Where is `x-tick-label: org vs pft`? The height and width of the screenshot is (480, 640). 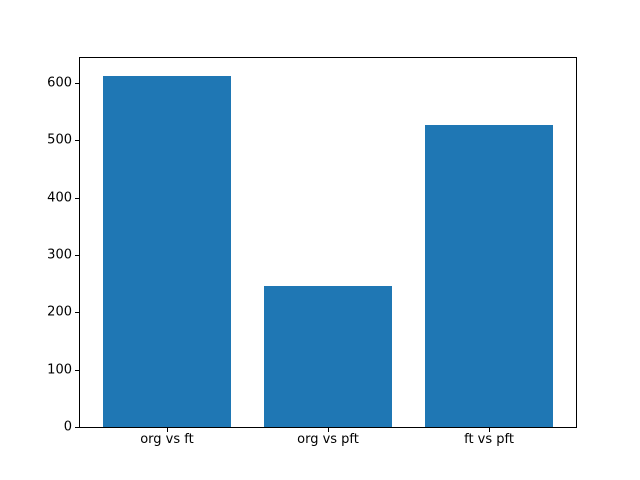 x-tick-label: org vs pft is located at coordinates (328, 439).